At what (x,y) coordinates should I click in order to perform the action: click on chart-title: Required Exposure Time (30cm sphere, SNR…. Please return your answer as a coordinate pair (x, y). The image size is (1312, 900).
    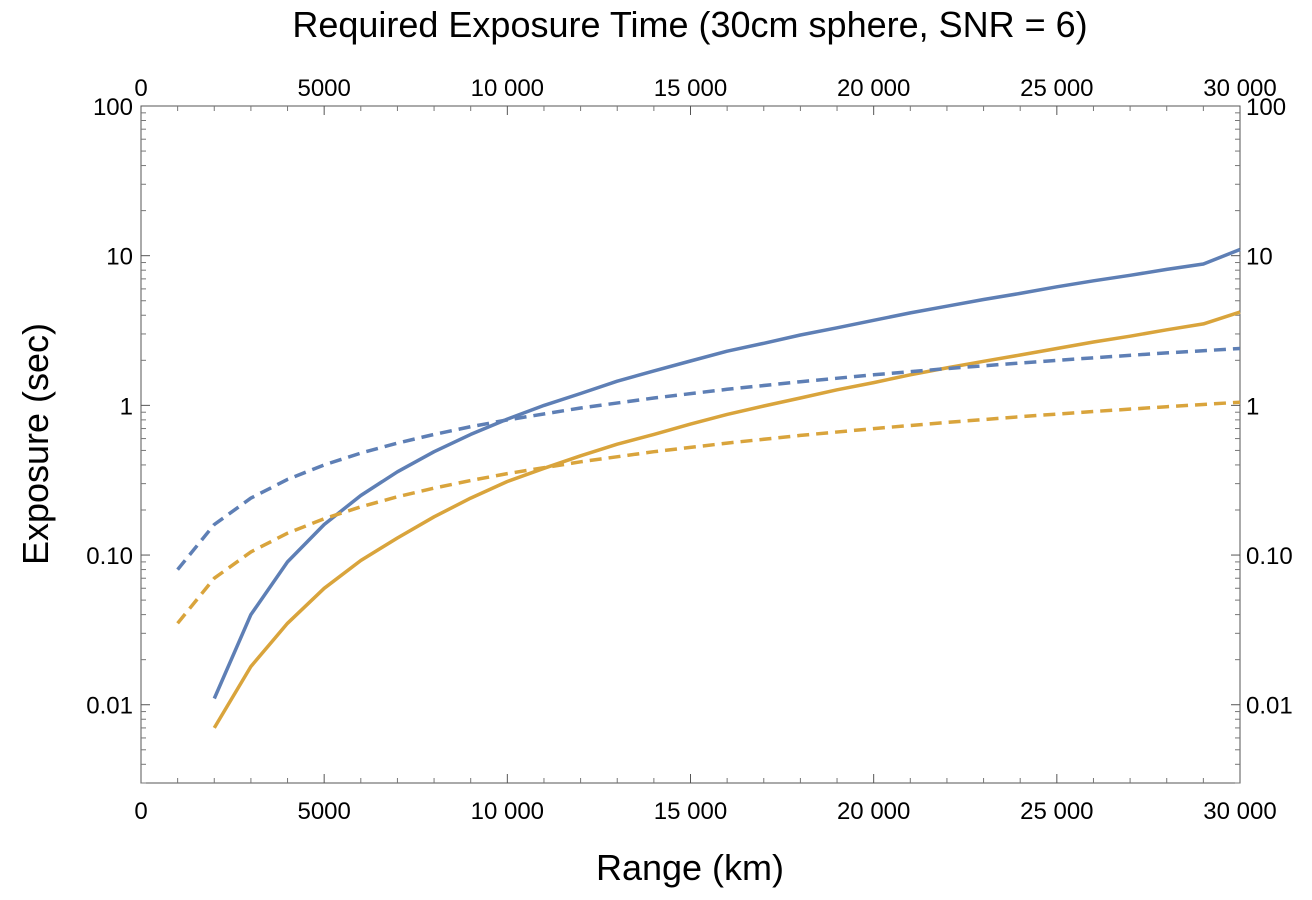
    Looking at the image, I should click on (689, 24).